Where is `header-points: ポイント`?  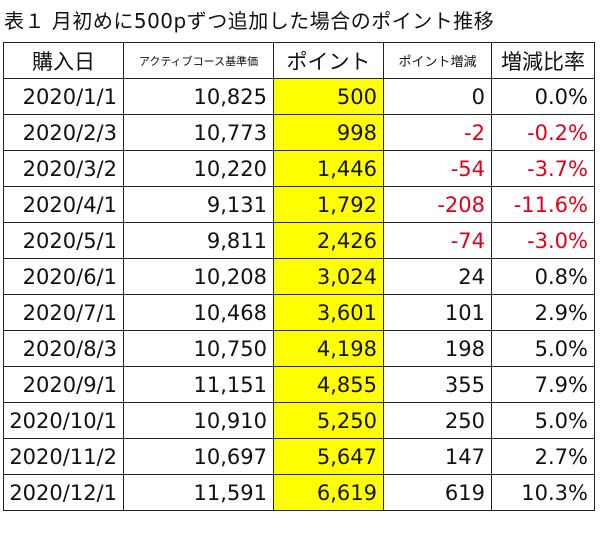
header-points: ポイント is located at coordinates (328, 60).